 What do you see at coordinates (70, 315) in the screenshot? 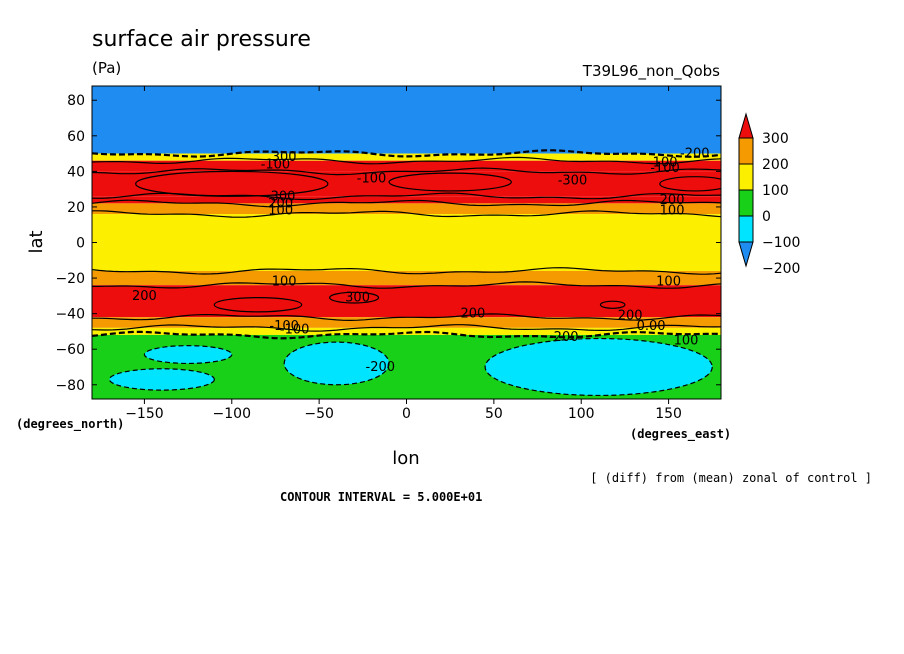
I see `y-tick-label: −40` at bounding box center [70, 315].